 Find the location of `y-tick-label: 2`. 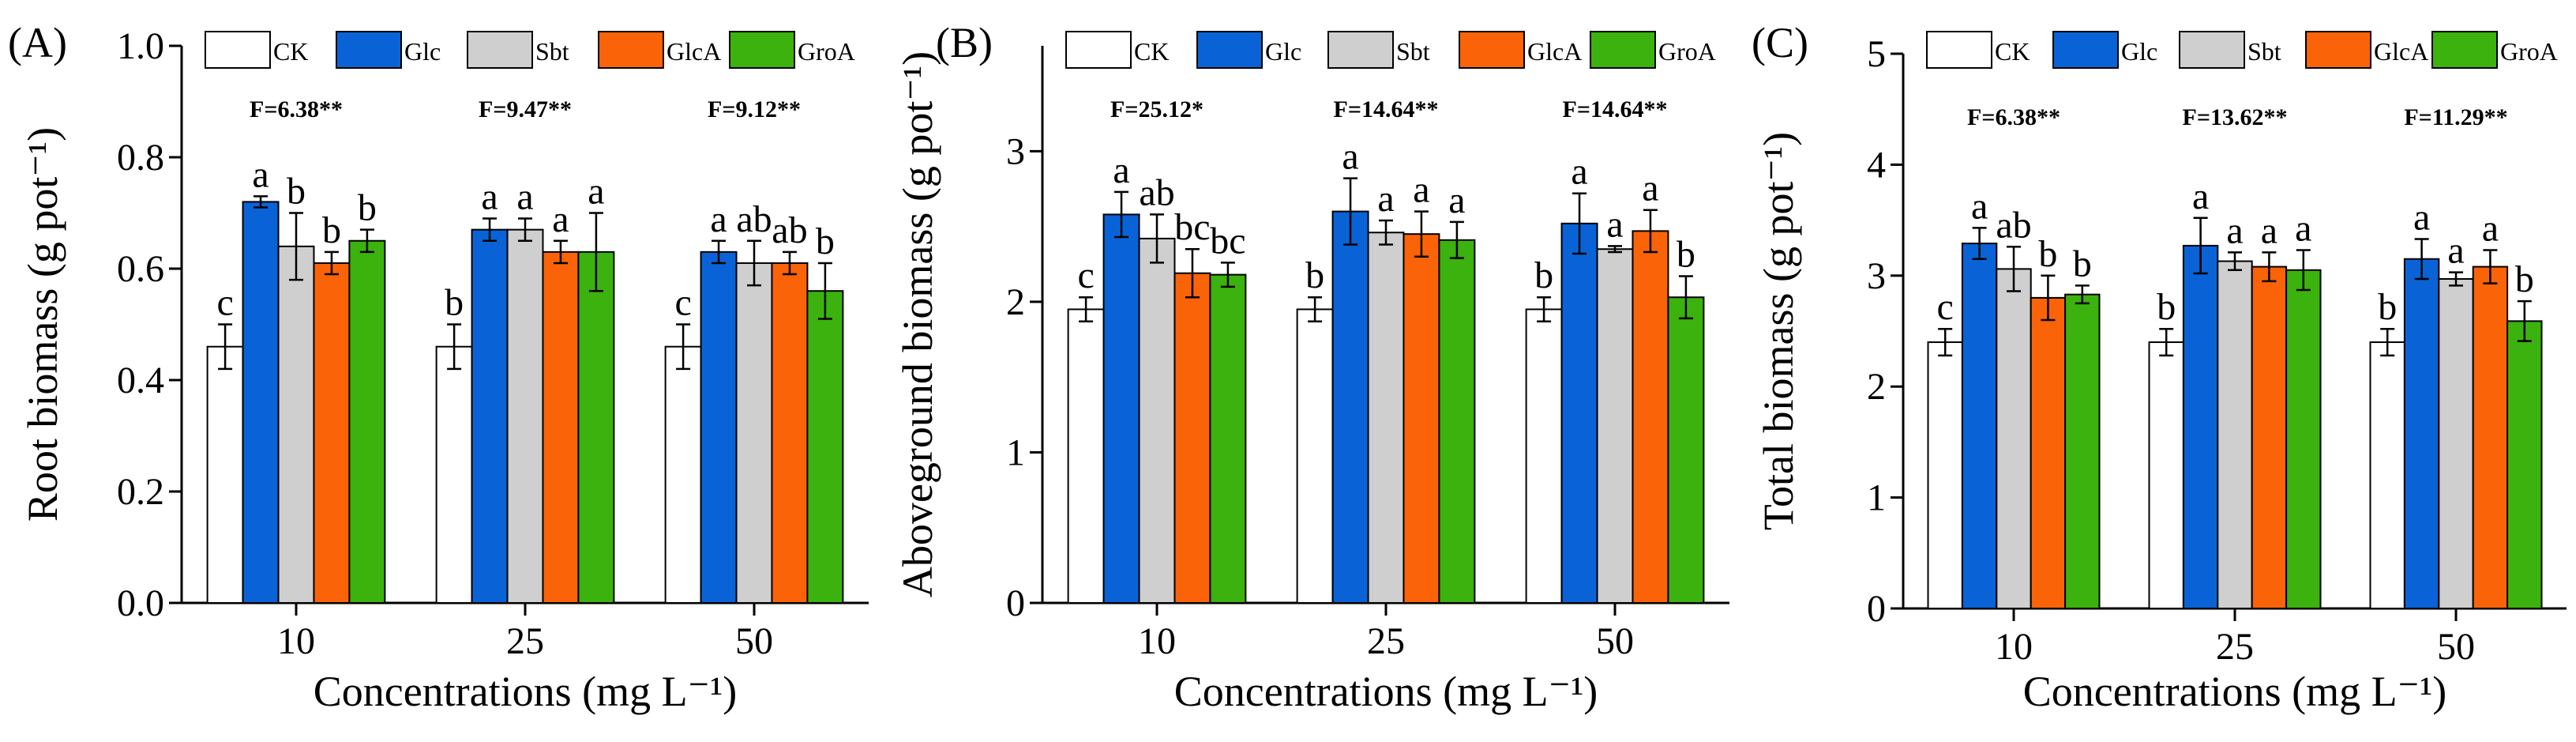

y-tick-label: 2 is located at coordinates (1876, 387).